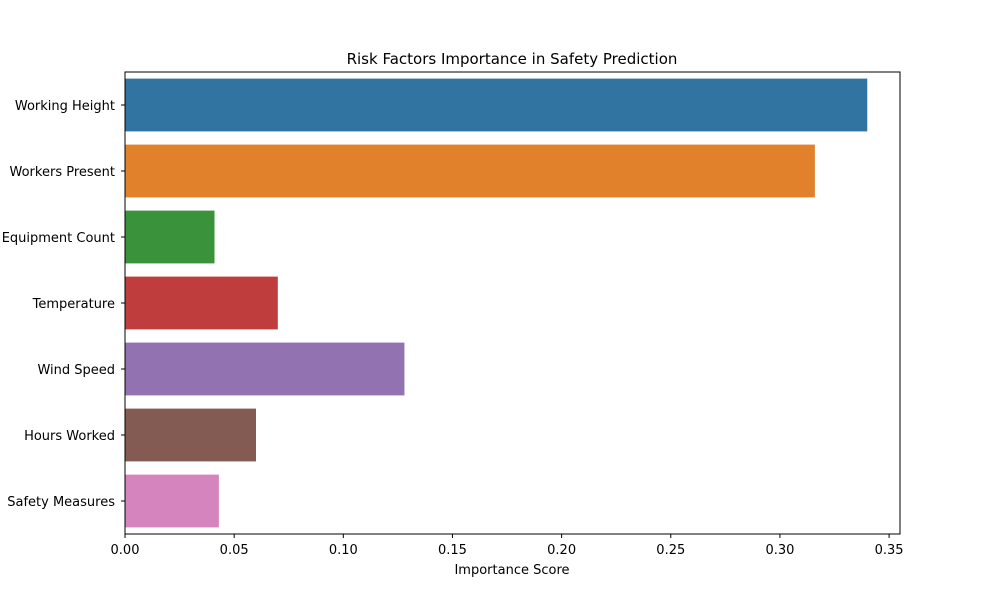 This screenshot has height=600, width=1000. Describe the element at coordinates (779, 550) in the screenshot. I see `x-tick-label: 0.30` at that location.